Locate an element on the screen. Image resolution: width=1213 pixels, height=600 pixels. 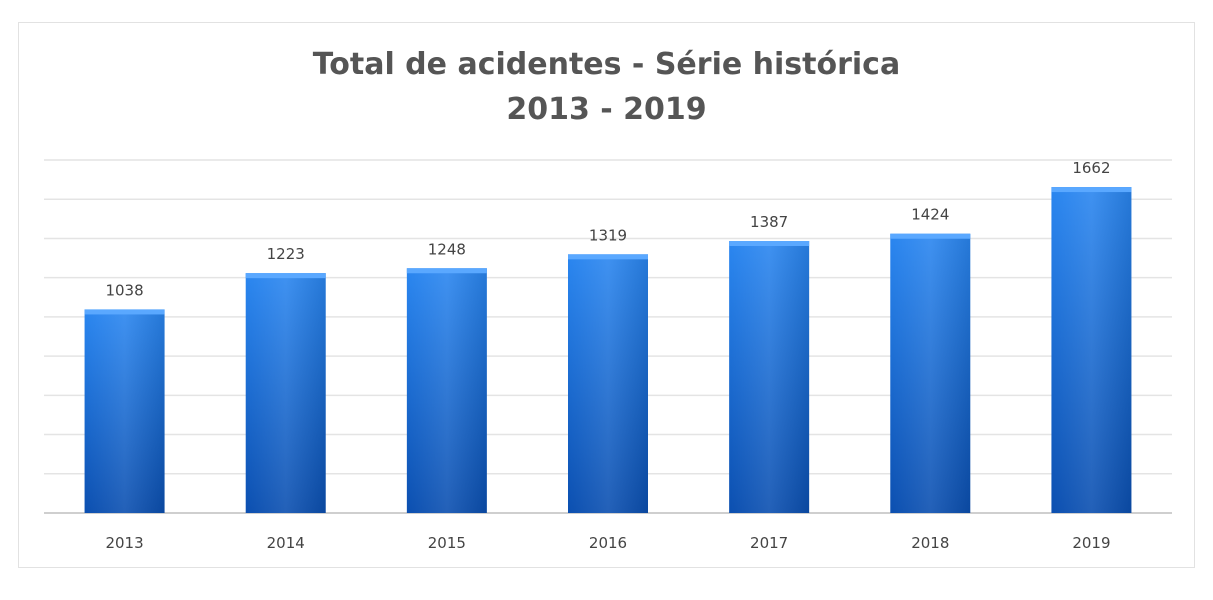
chart-subtitle: 2013 - 2019 is located at coordinates (606, 109).